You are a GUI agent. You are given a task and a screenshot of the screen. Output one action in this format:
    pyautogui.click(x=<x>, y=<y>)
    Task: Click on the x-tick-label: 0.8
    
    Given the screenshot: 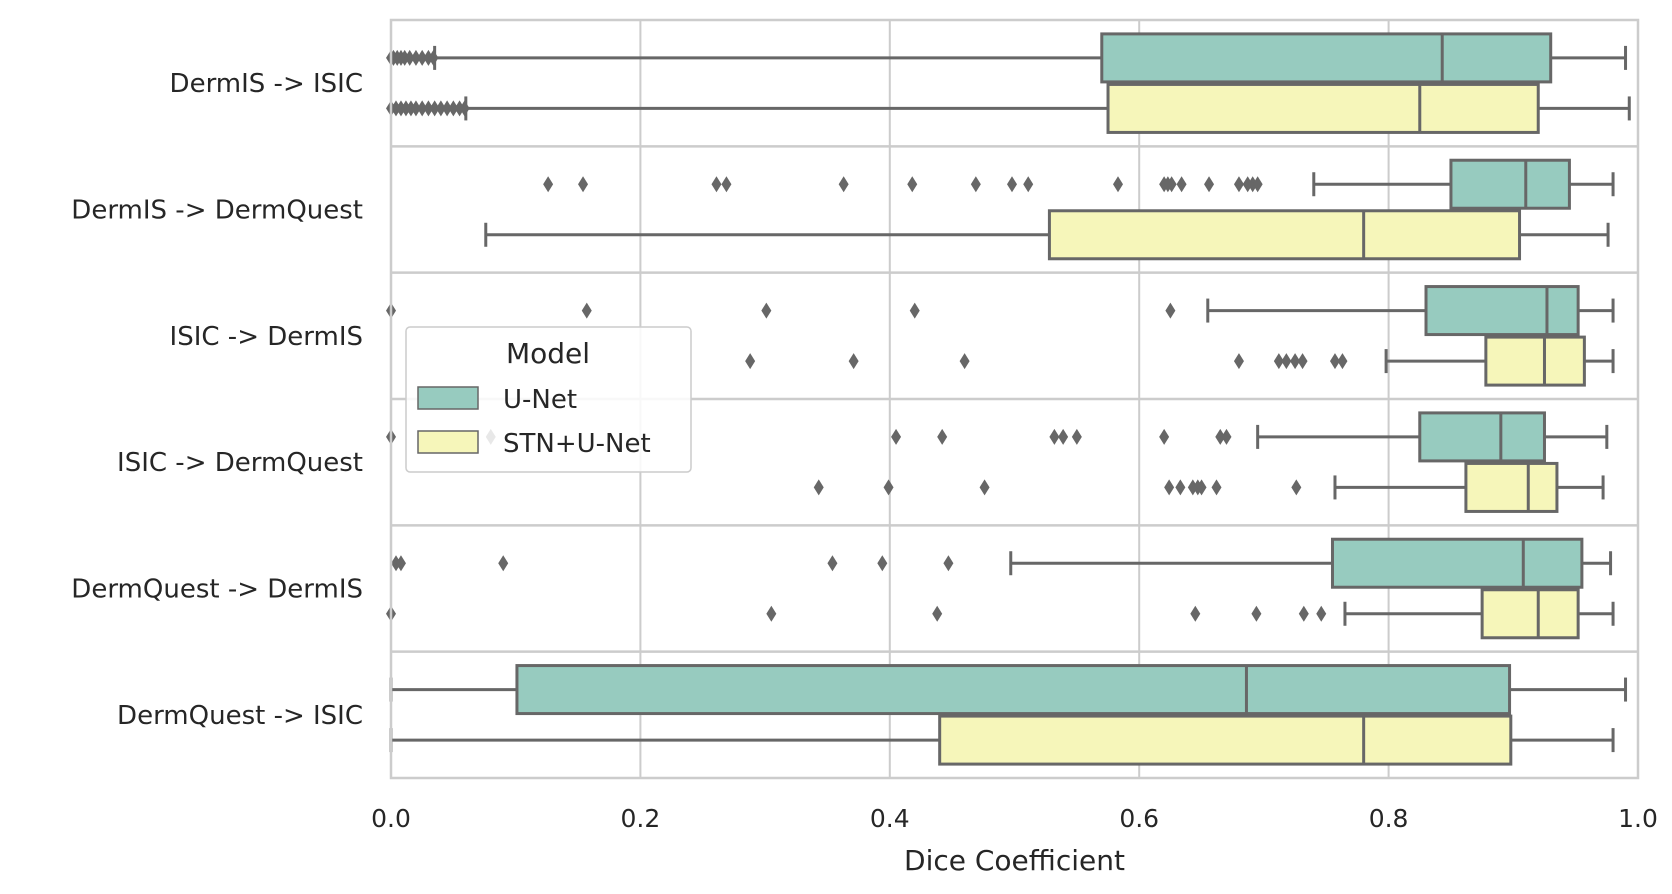 What is the action you would take?
    pyautogui.click(x=1389, y=818)
    